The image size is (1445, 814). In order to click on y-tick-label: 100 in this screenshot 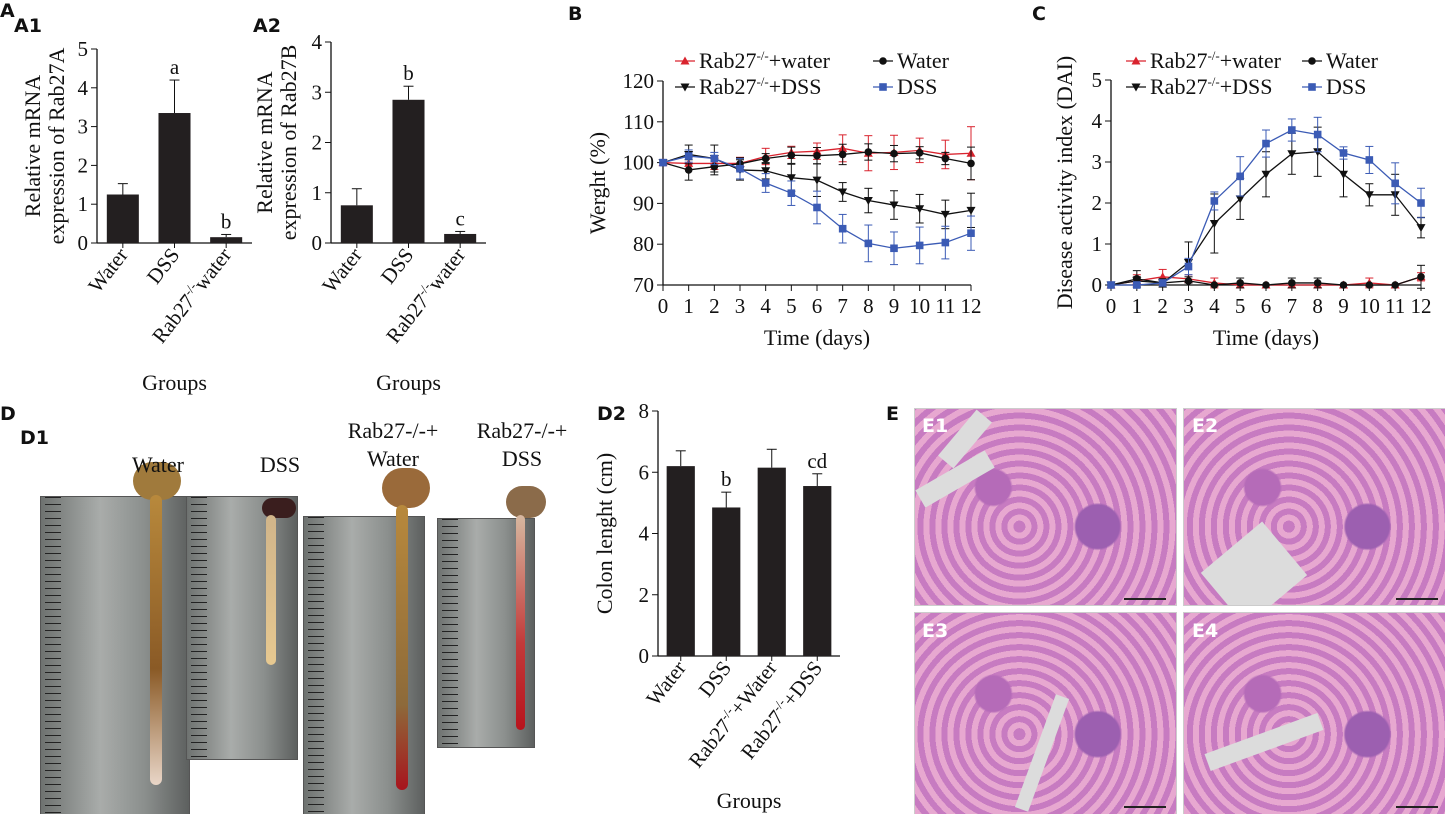, I will do `click(639, 163)`.